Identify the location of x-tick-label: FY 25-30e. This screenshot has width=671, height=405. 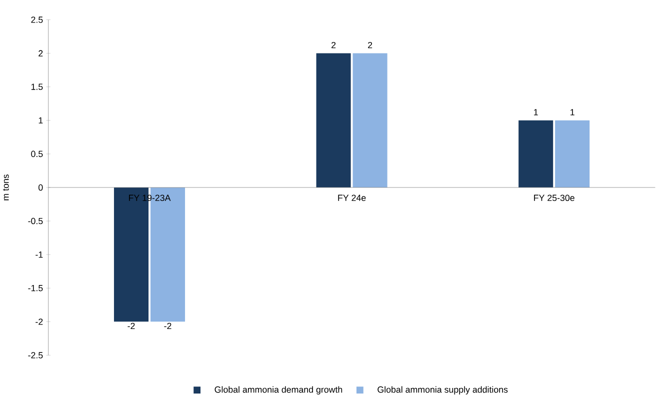
(554, 198).